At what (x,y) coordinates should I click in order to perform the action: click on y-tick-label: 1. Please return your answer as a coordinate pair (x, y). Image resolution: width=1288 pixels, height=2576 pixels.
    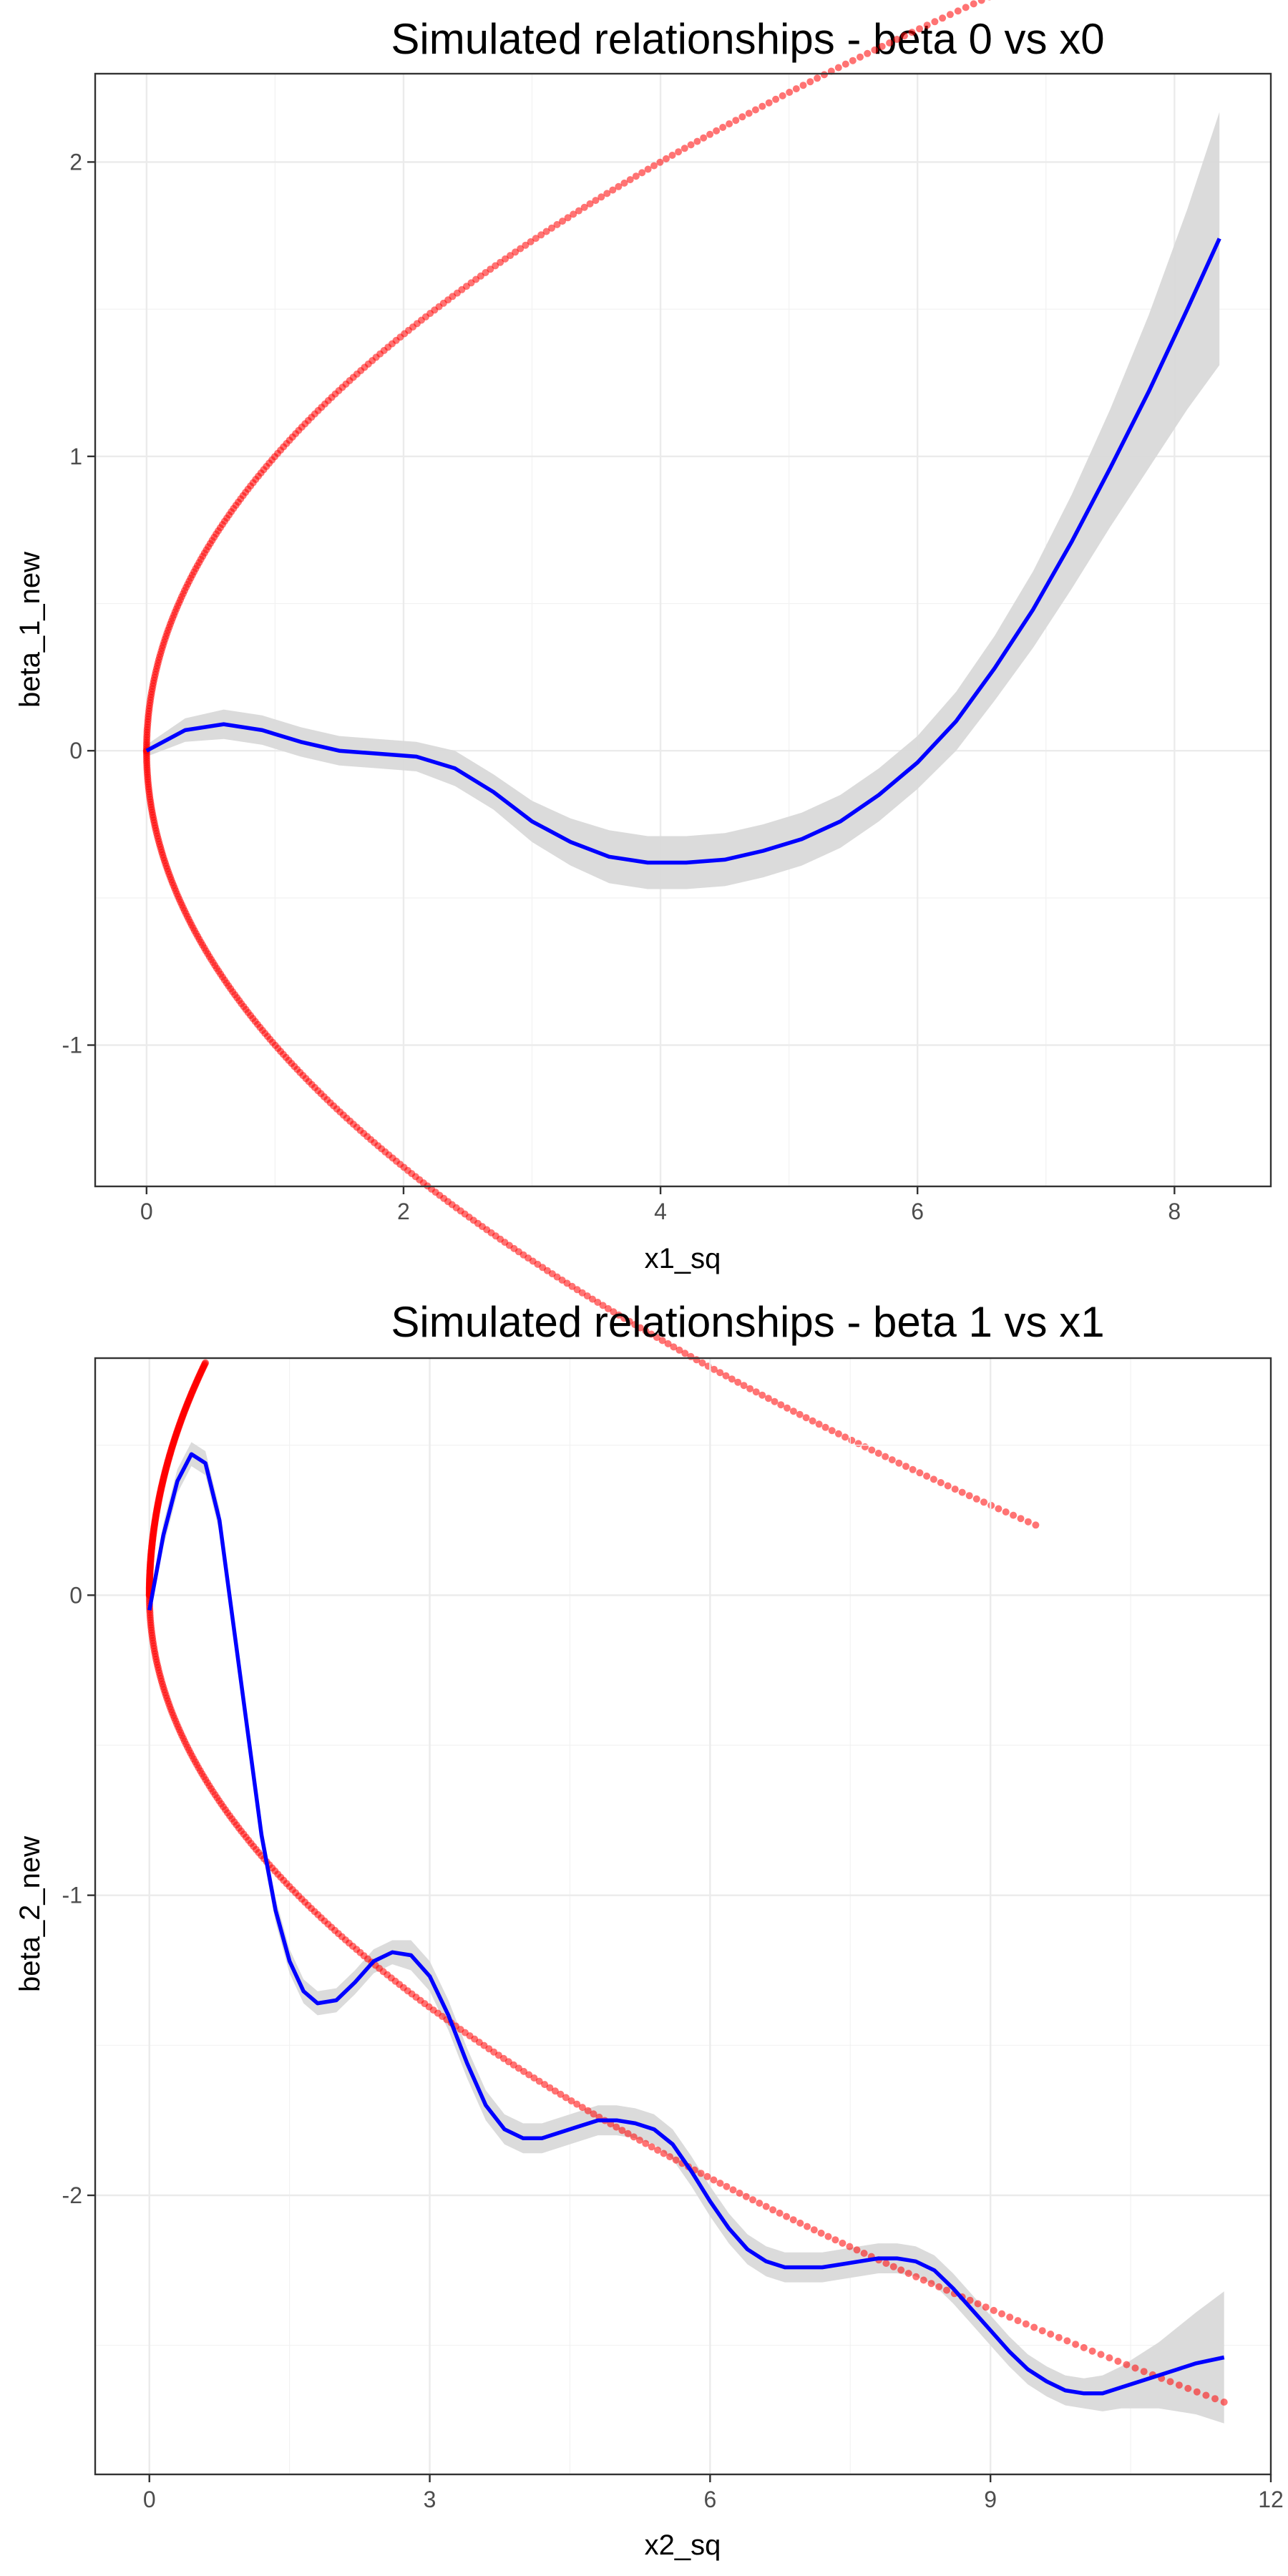
    Looking at the image, I should click on (75, 456).